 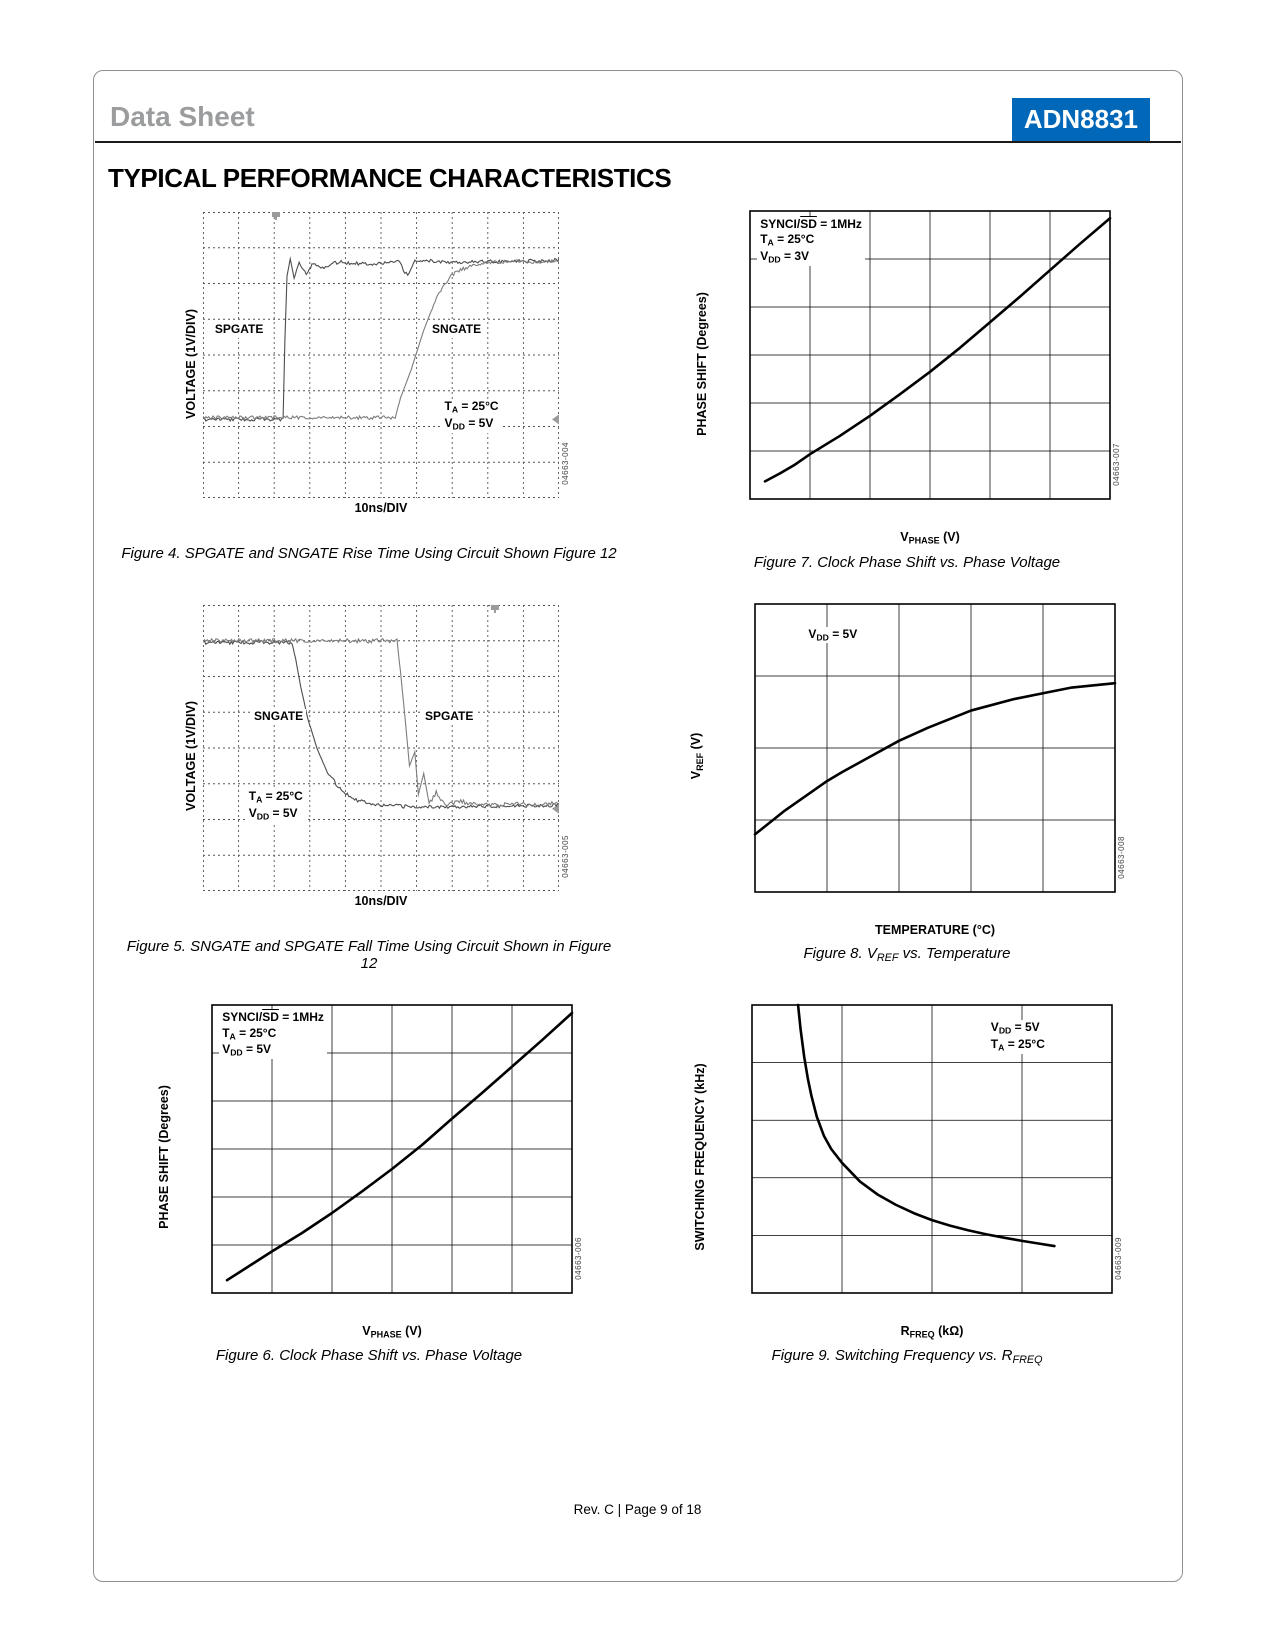 I want to click on figure-caption: Figure 8. VREF vs. Temperature, so click(x=907, y=954).